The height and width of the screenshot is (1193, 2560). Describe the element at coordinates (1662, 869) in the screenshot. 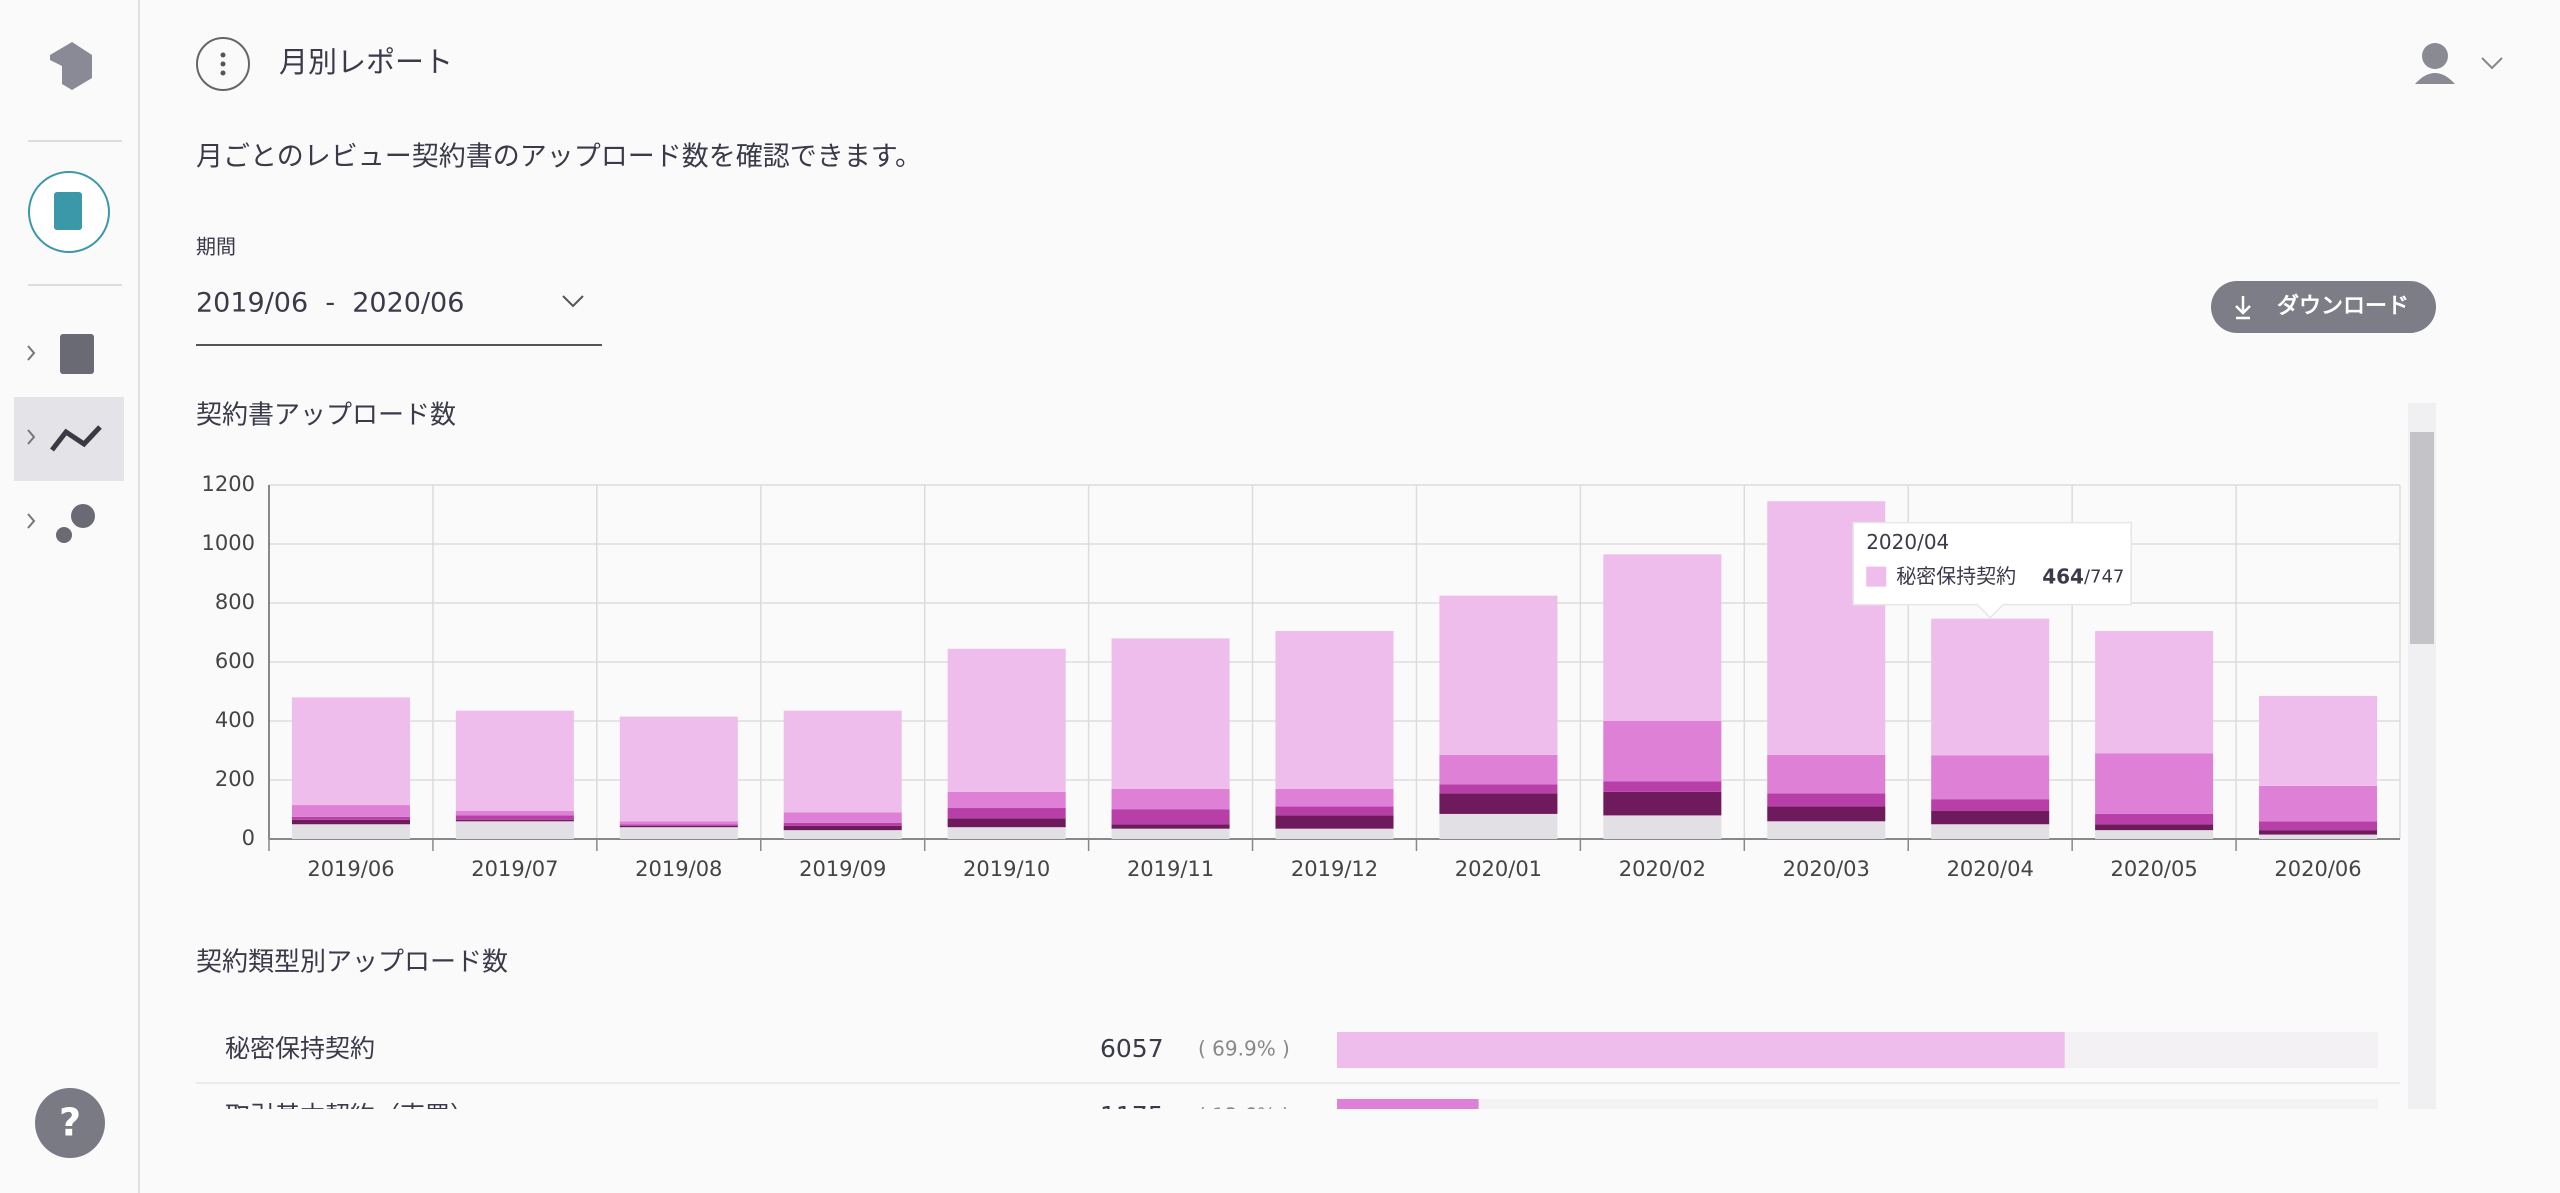

I see `x-tick-label: 2020/02` at that location.